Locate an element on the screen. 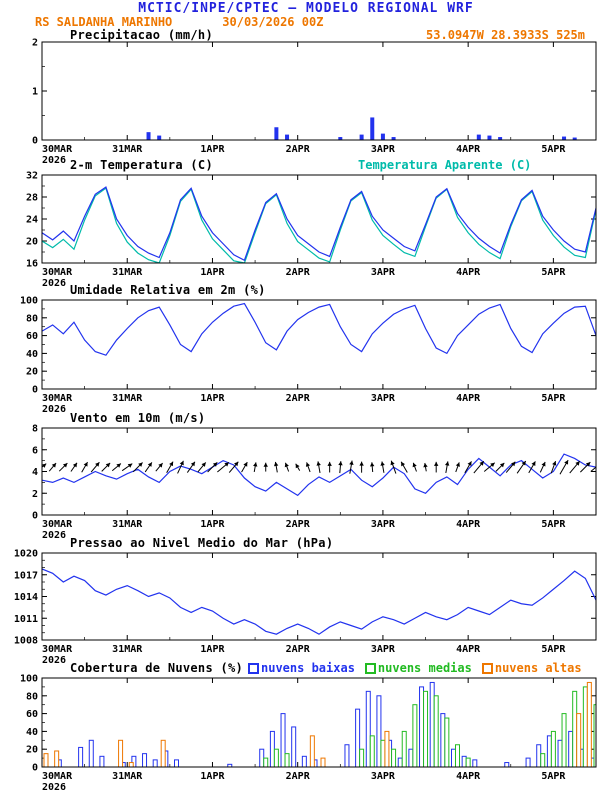 This screenshot has width=612, height=792. panel-title-umidade: Umidade Relativa em 2m (%) is located at coordinates (168, 290).